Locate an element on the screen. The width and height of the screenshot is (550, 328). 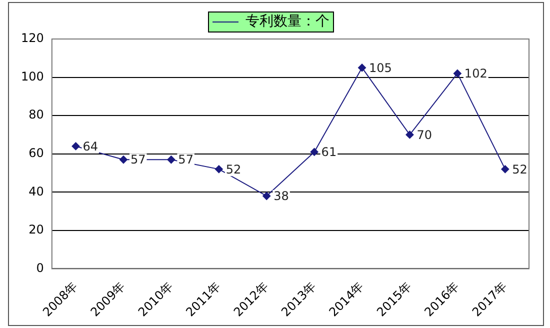
y-tick-label: 80 is located at coordinates (36, 115).